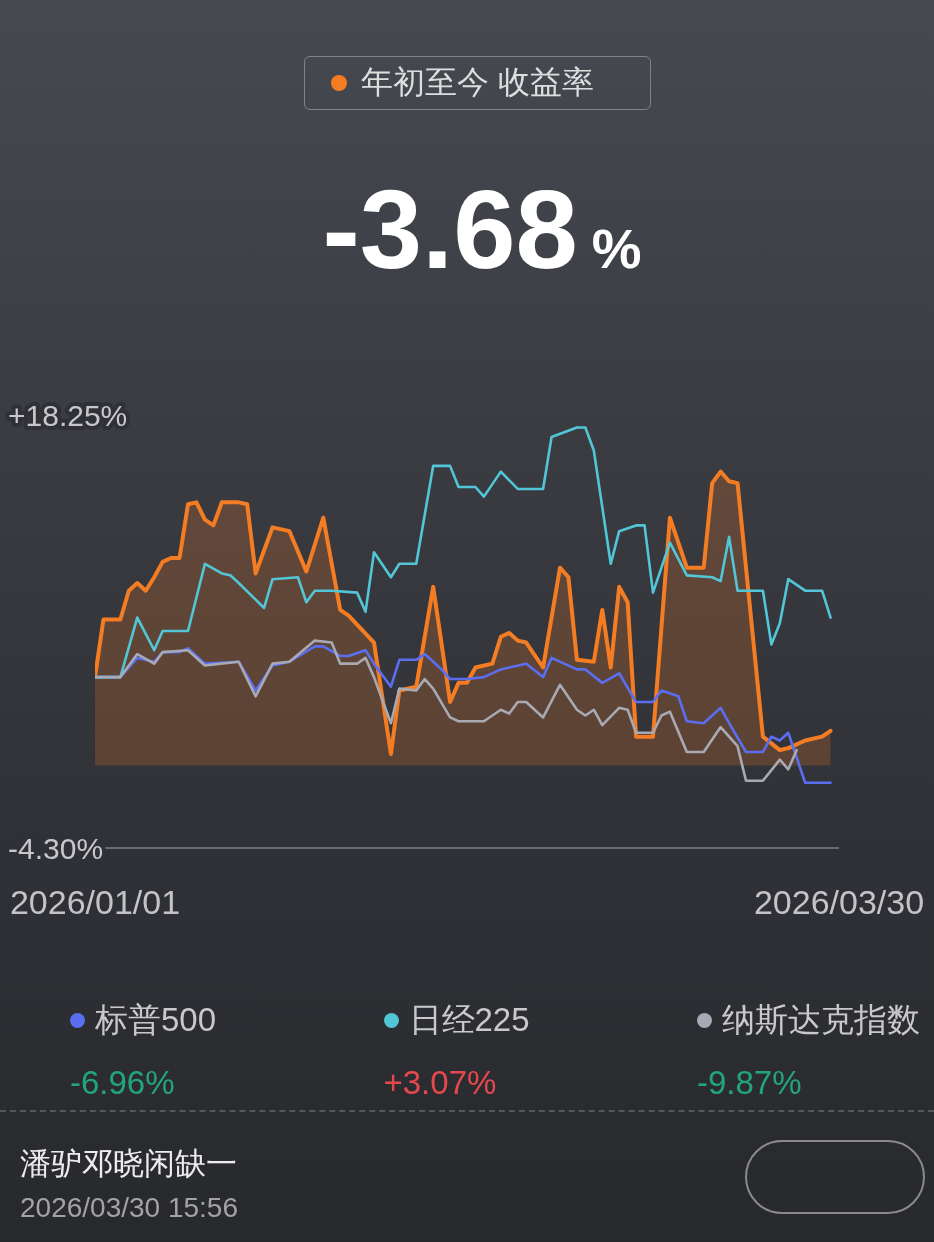  I want to click on chart-title: 年初至今 收益率, so click(477, 82).